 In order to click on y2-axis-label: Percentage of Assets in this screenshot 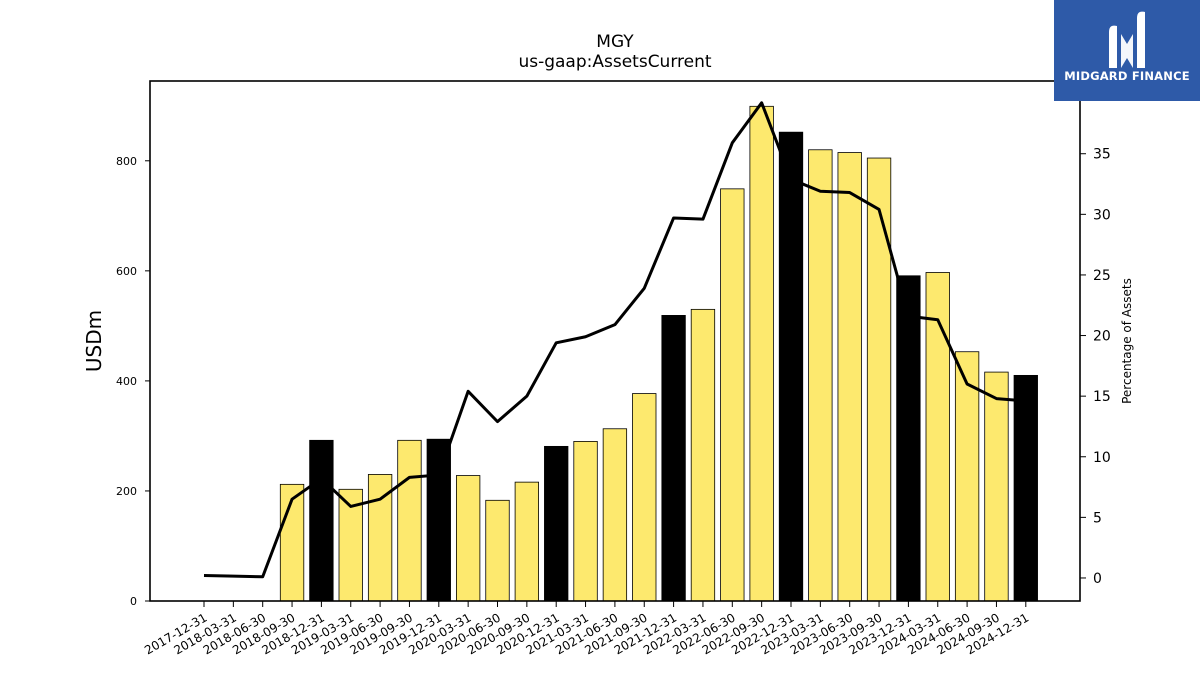, I will do `click(1127, 341)`.